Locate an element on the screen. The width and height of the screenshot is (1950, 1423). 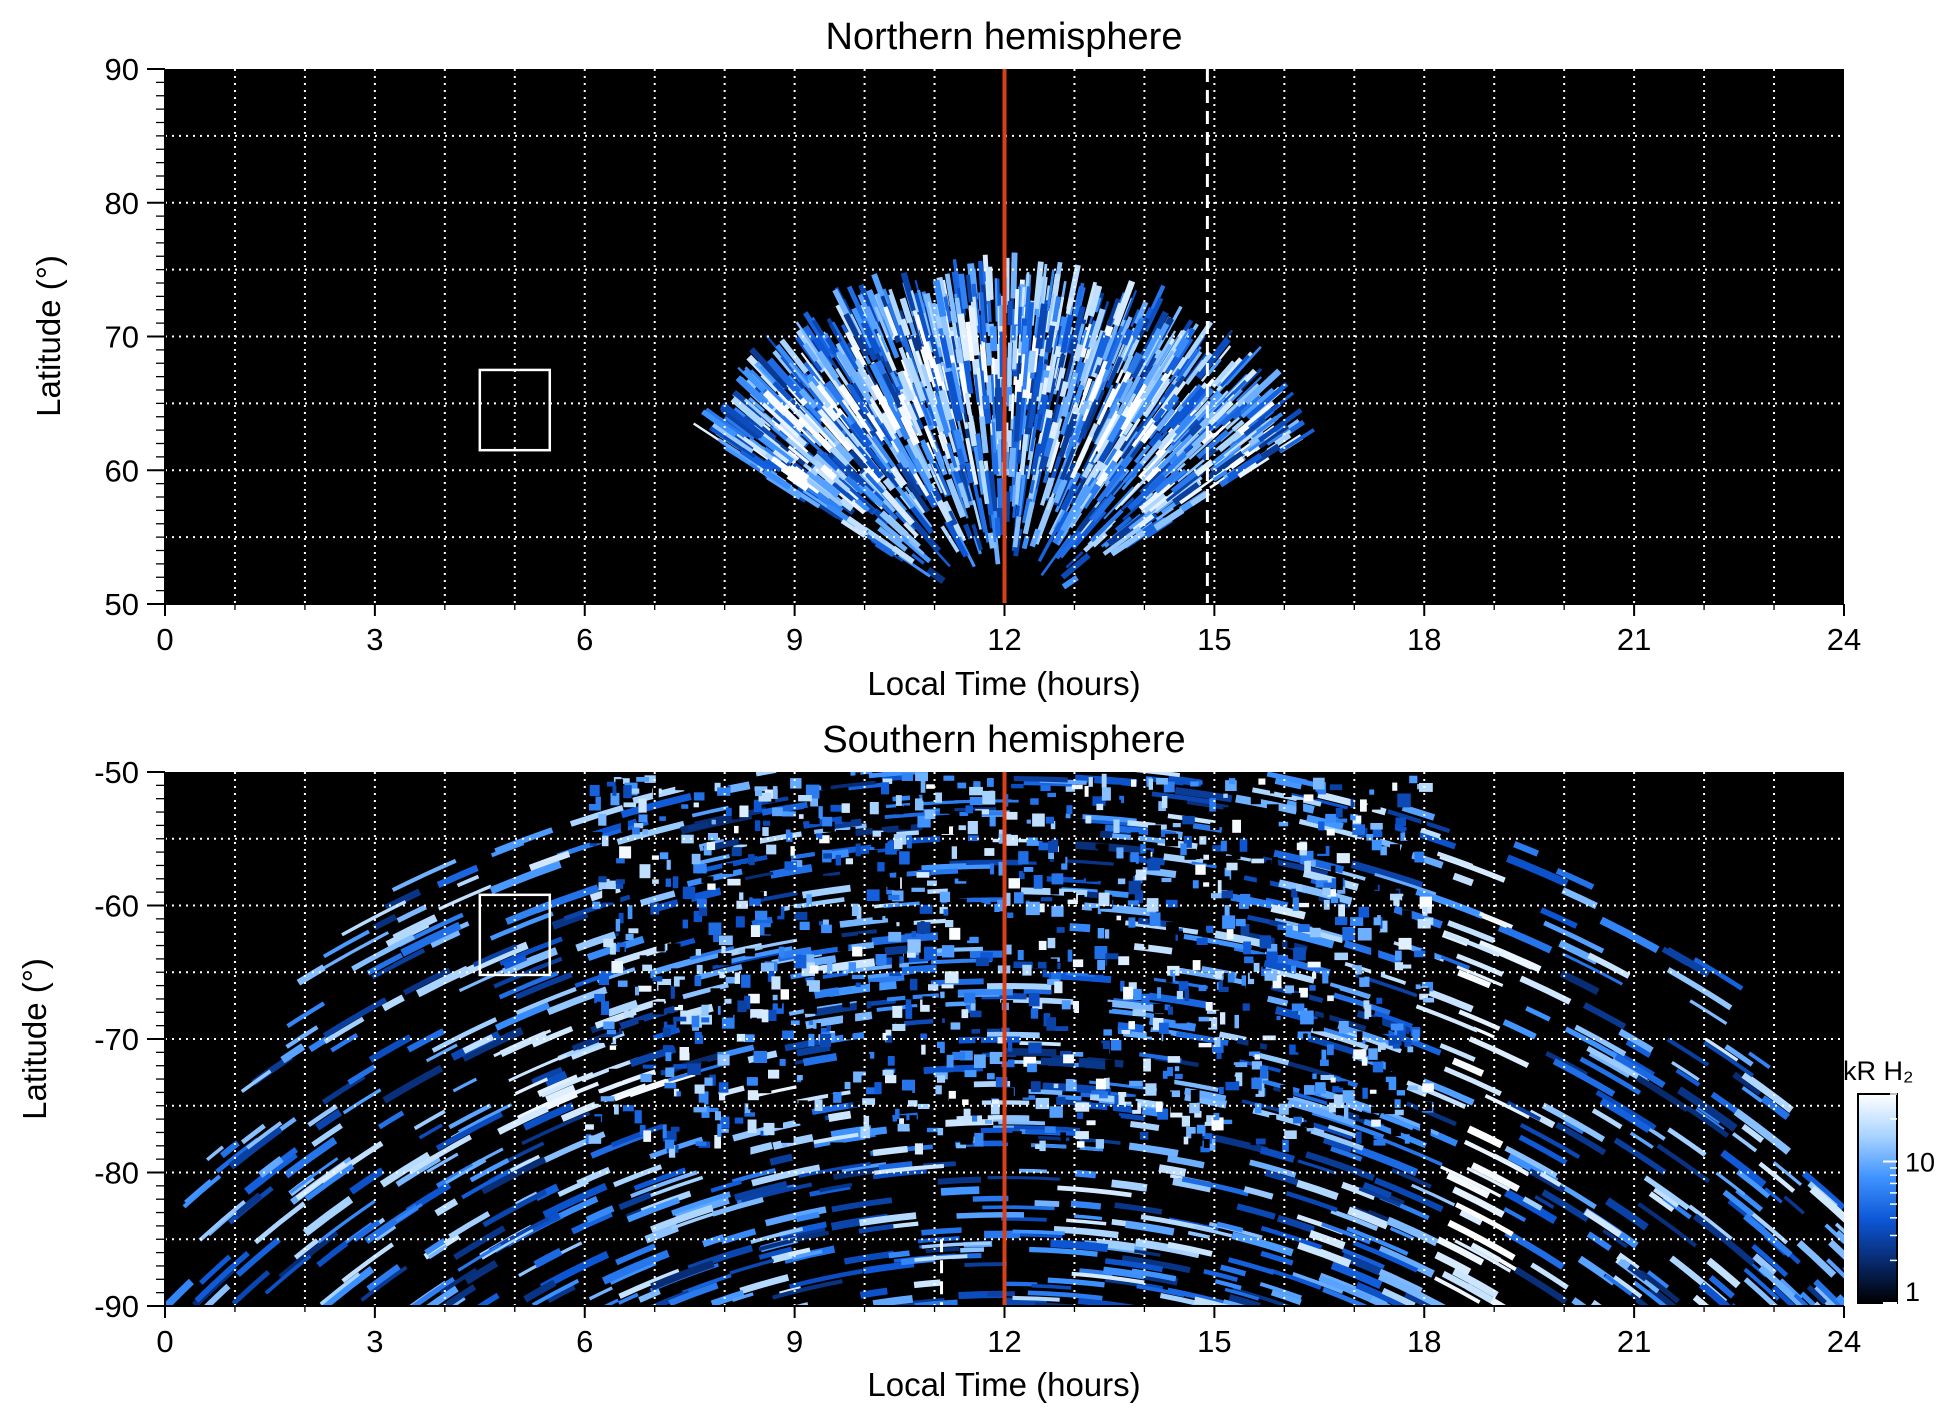
x-tick-label: 18 is located at coordinates (1424, 639).